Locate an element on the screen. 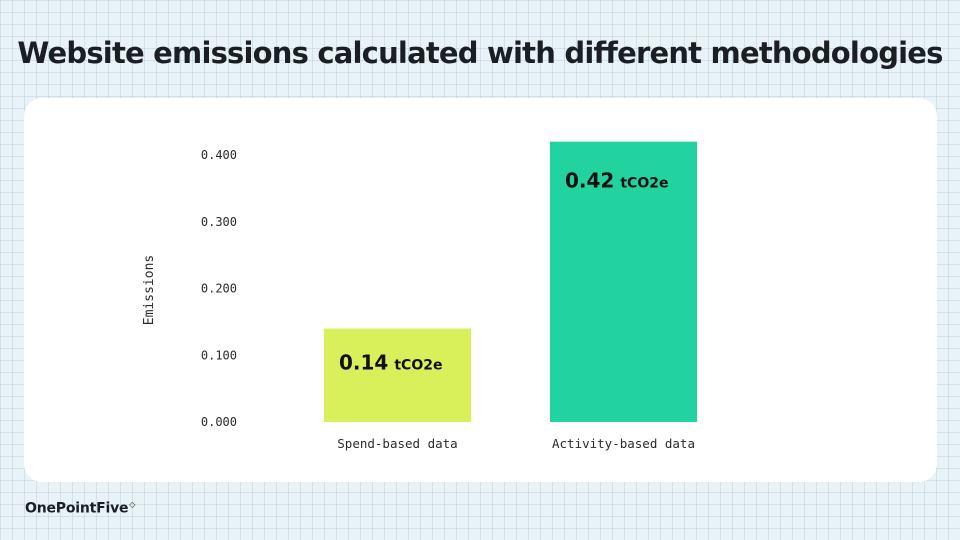 The image size is (960, 540). brand-mark-icon: ◇ is located at coordinates (132, 504).